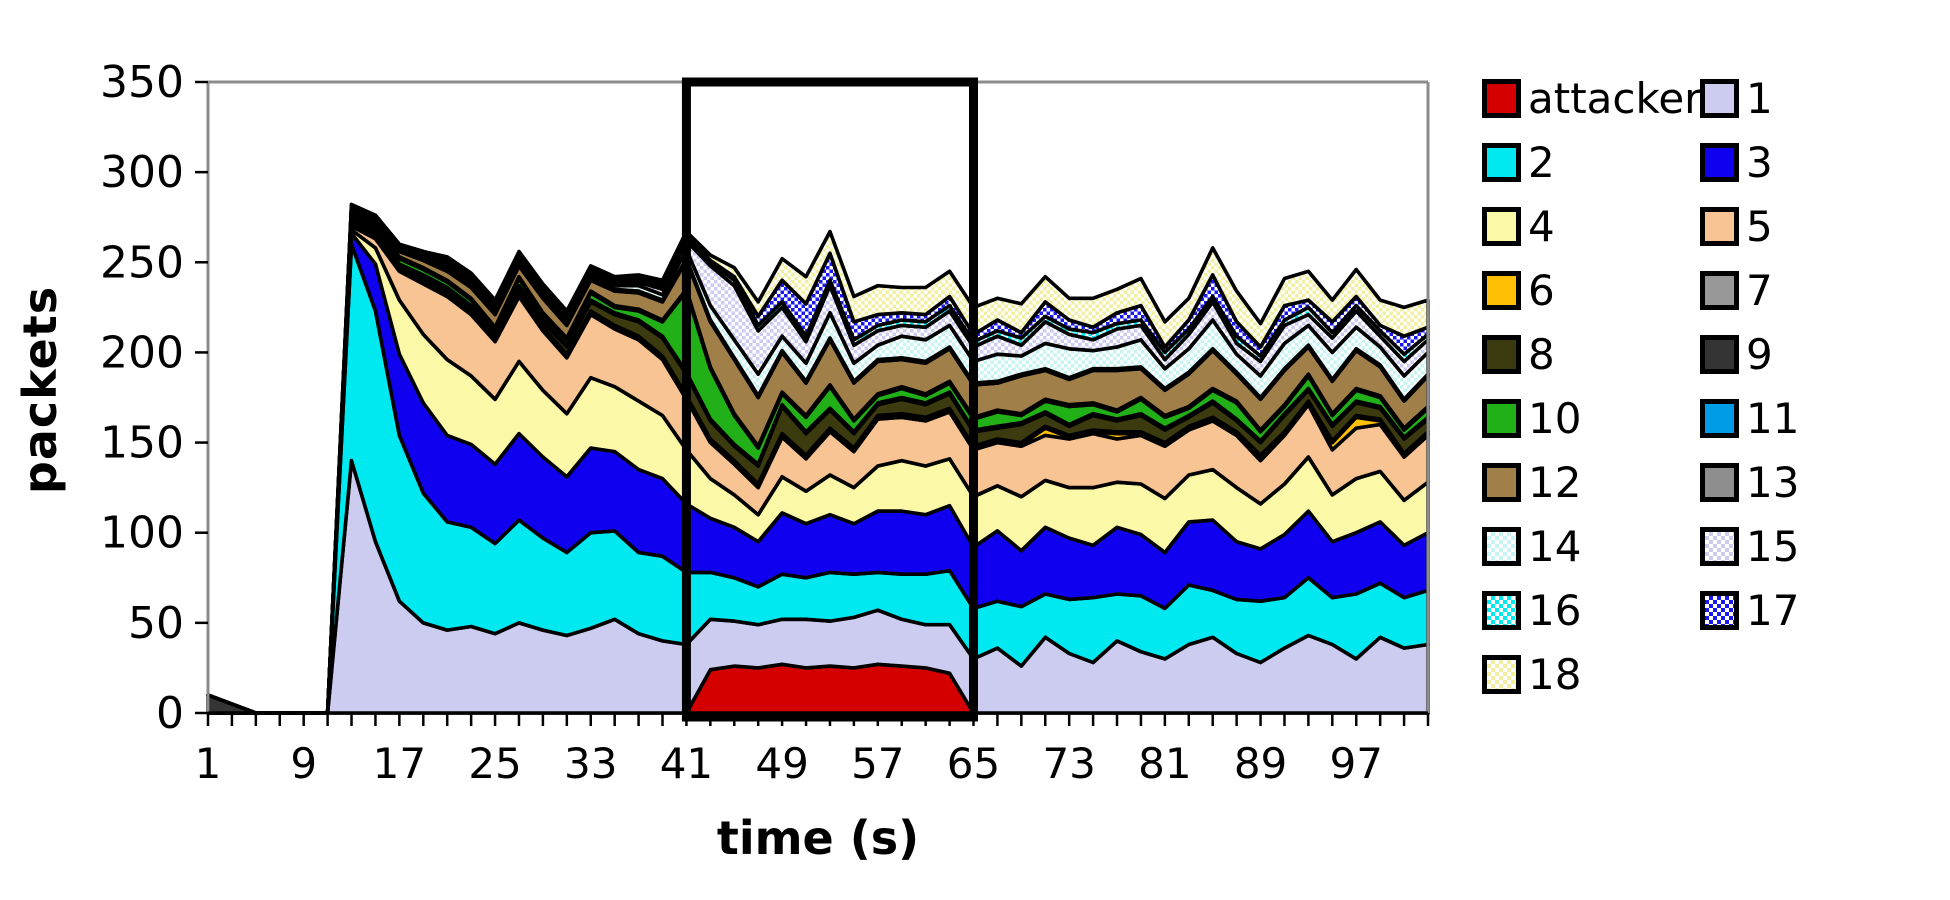 The height and width of the screenshot is (900, 1950). I want to click on legend-item-10: 10, so click(1531, 418).